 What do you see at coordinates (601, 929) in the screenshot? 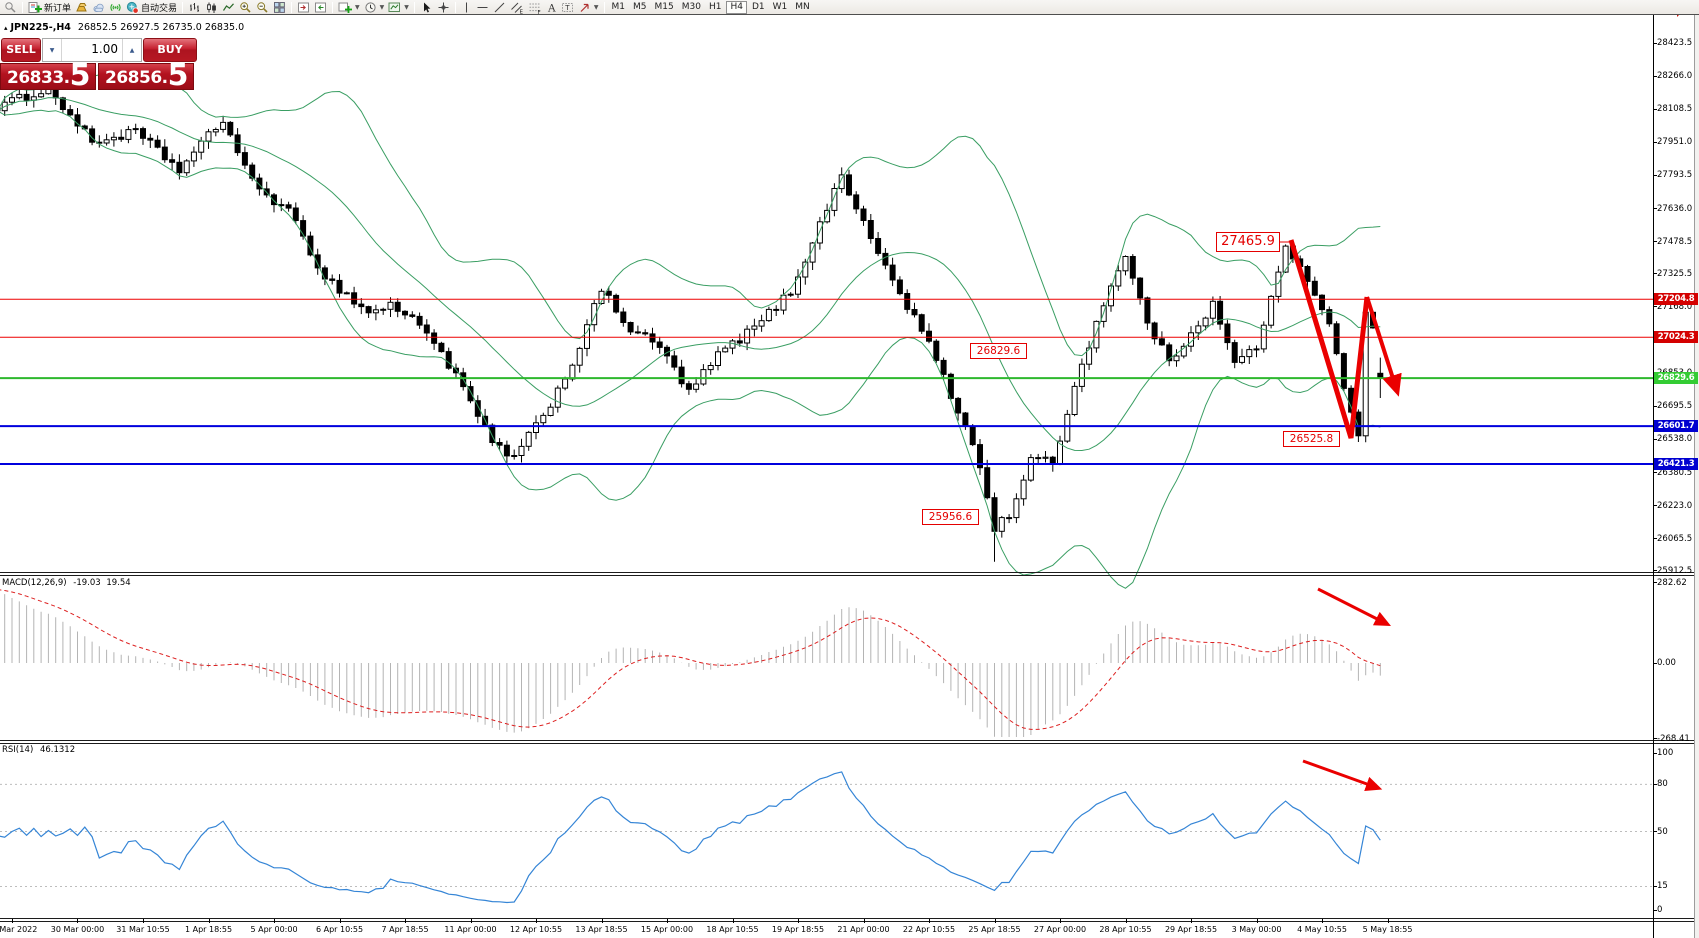
I see `date-label: 13 Apr 18:55` at bounding box center [601, 929].